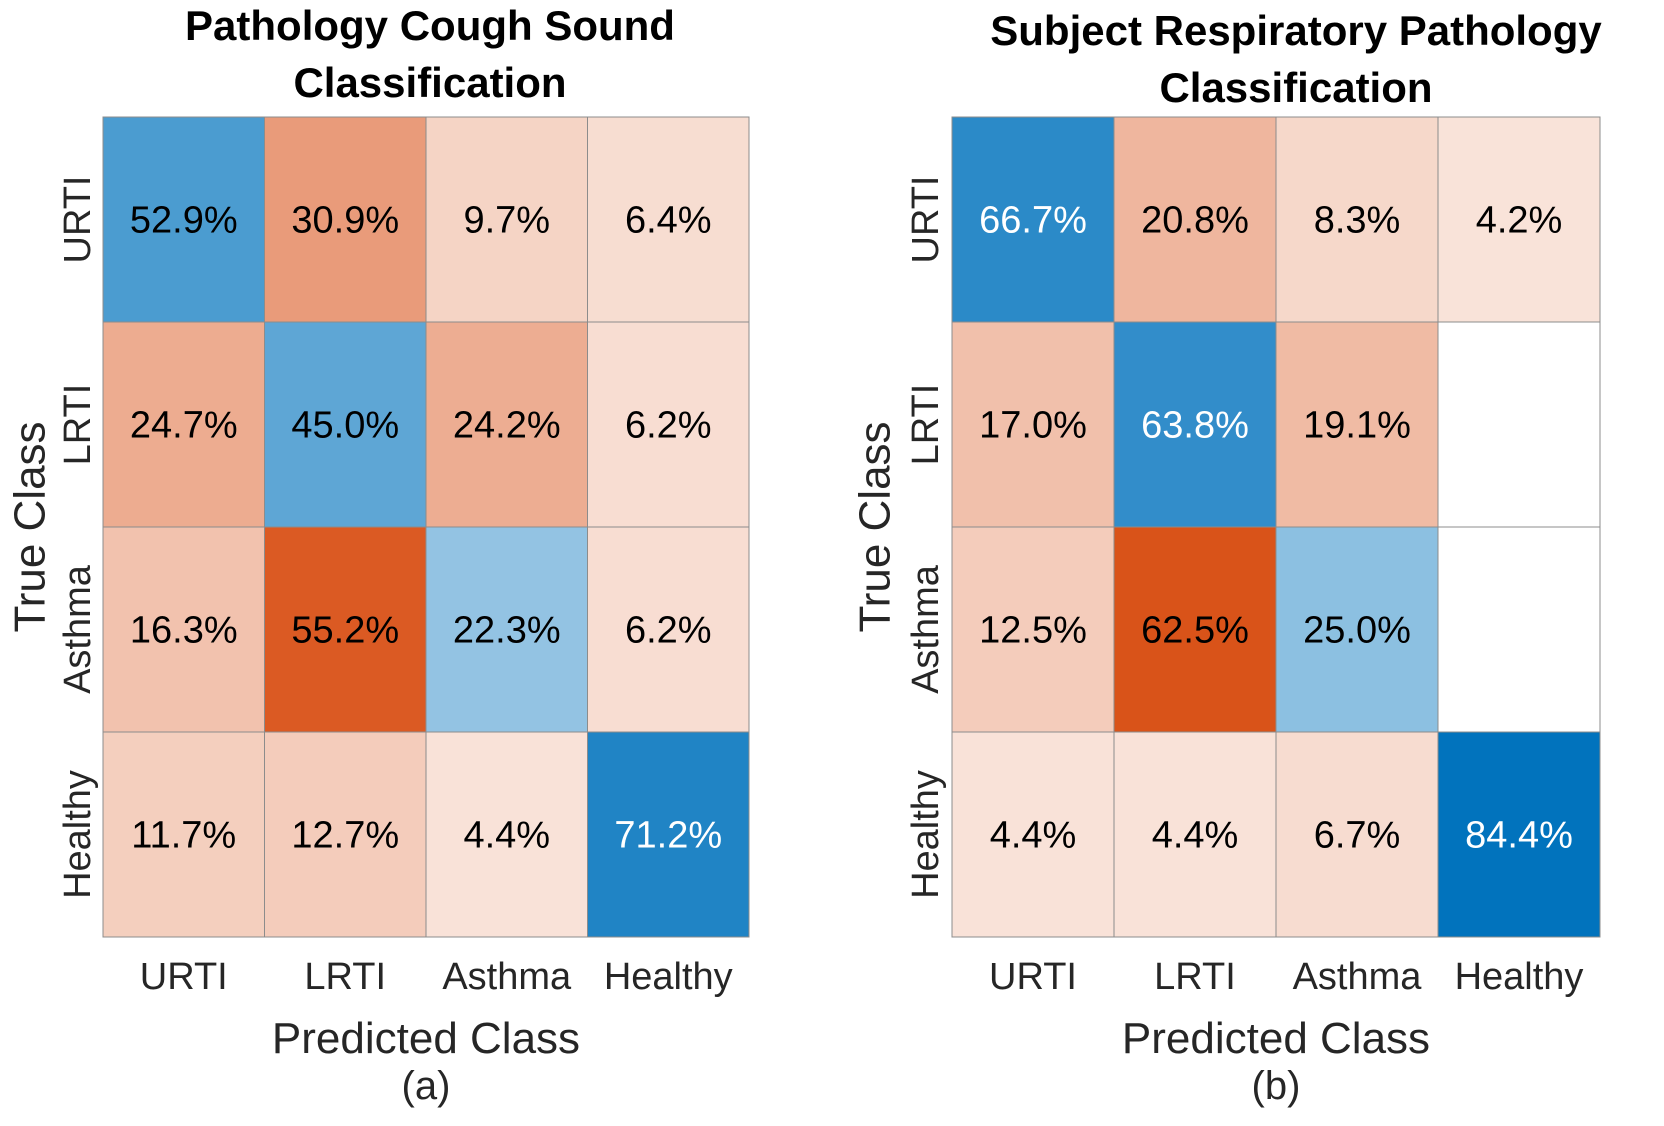 This screenshot has width=1664, height=1126. What do you see at coordinates (430, 25) in the screenshot?
I see `chart-title-line: Pathology Cough Sound` at bounding box center [430, 25].